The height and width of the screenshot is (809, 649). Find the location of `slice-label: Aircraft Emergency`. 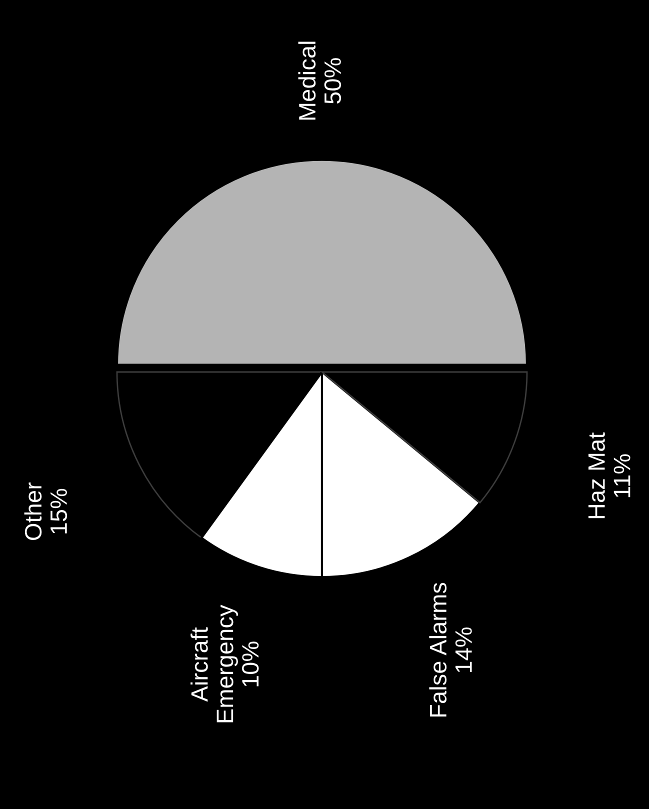

slice-label: Aircraft Emergency is located at coordinates (214, 663).